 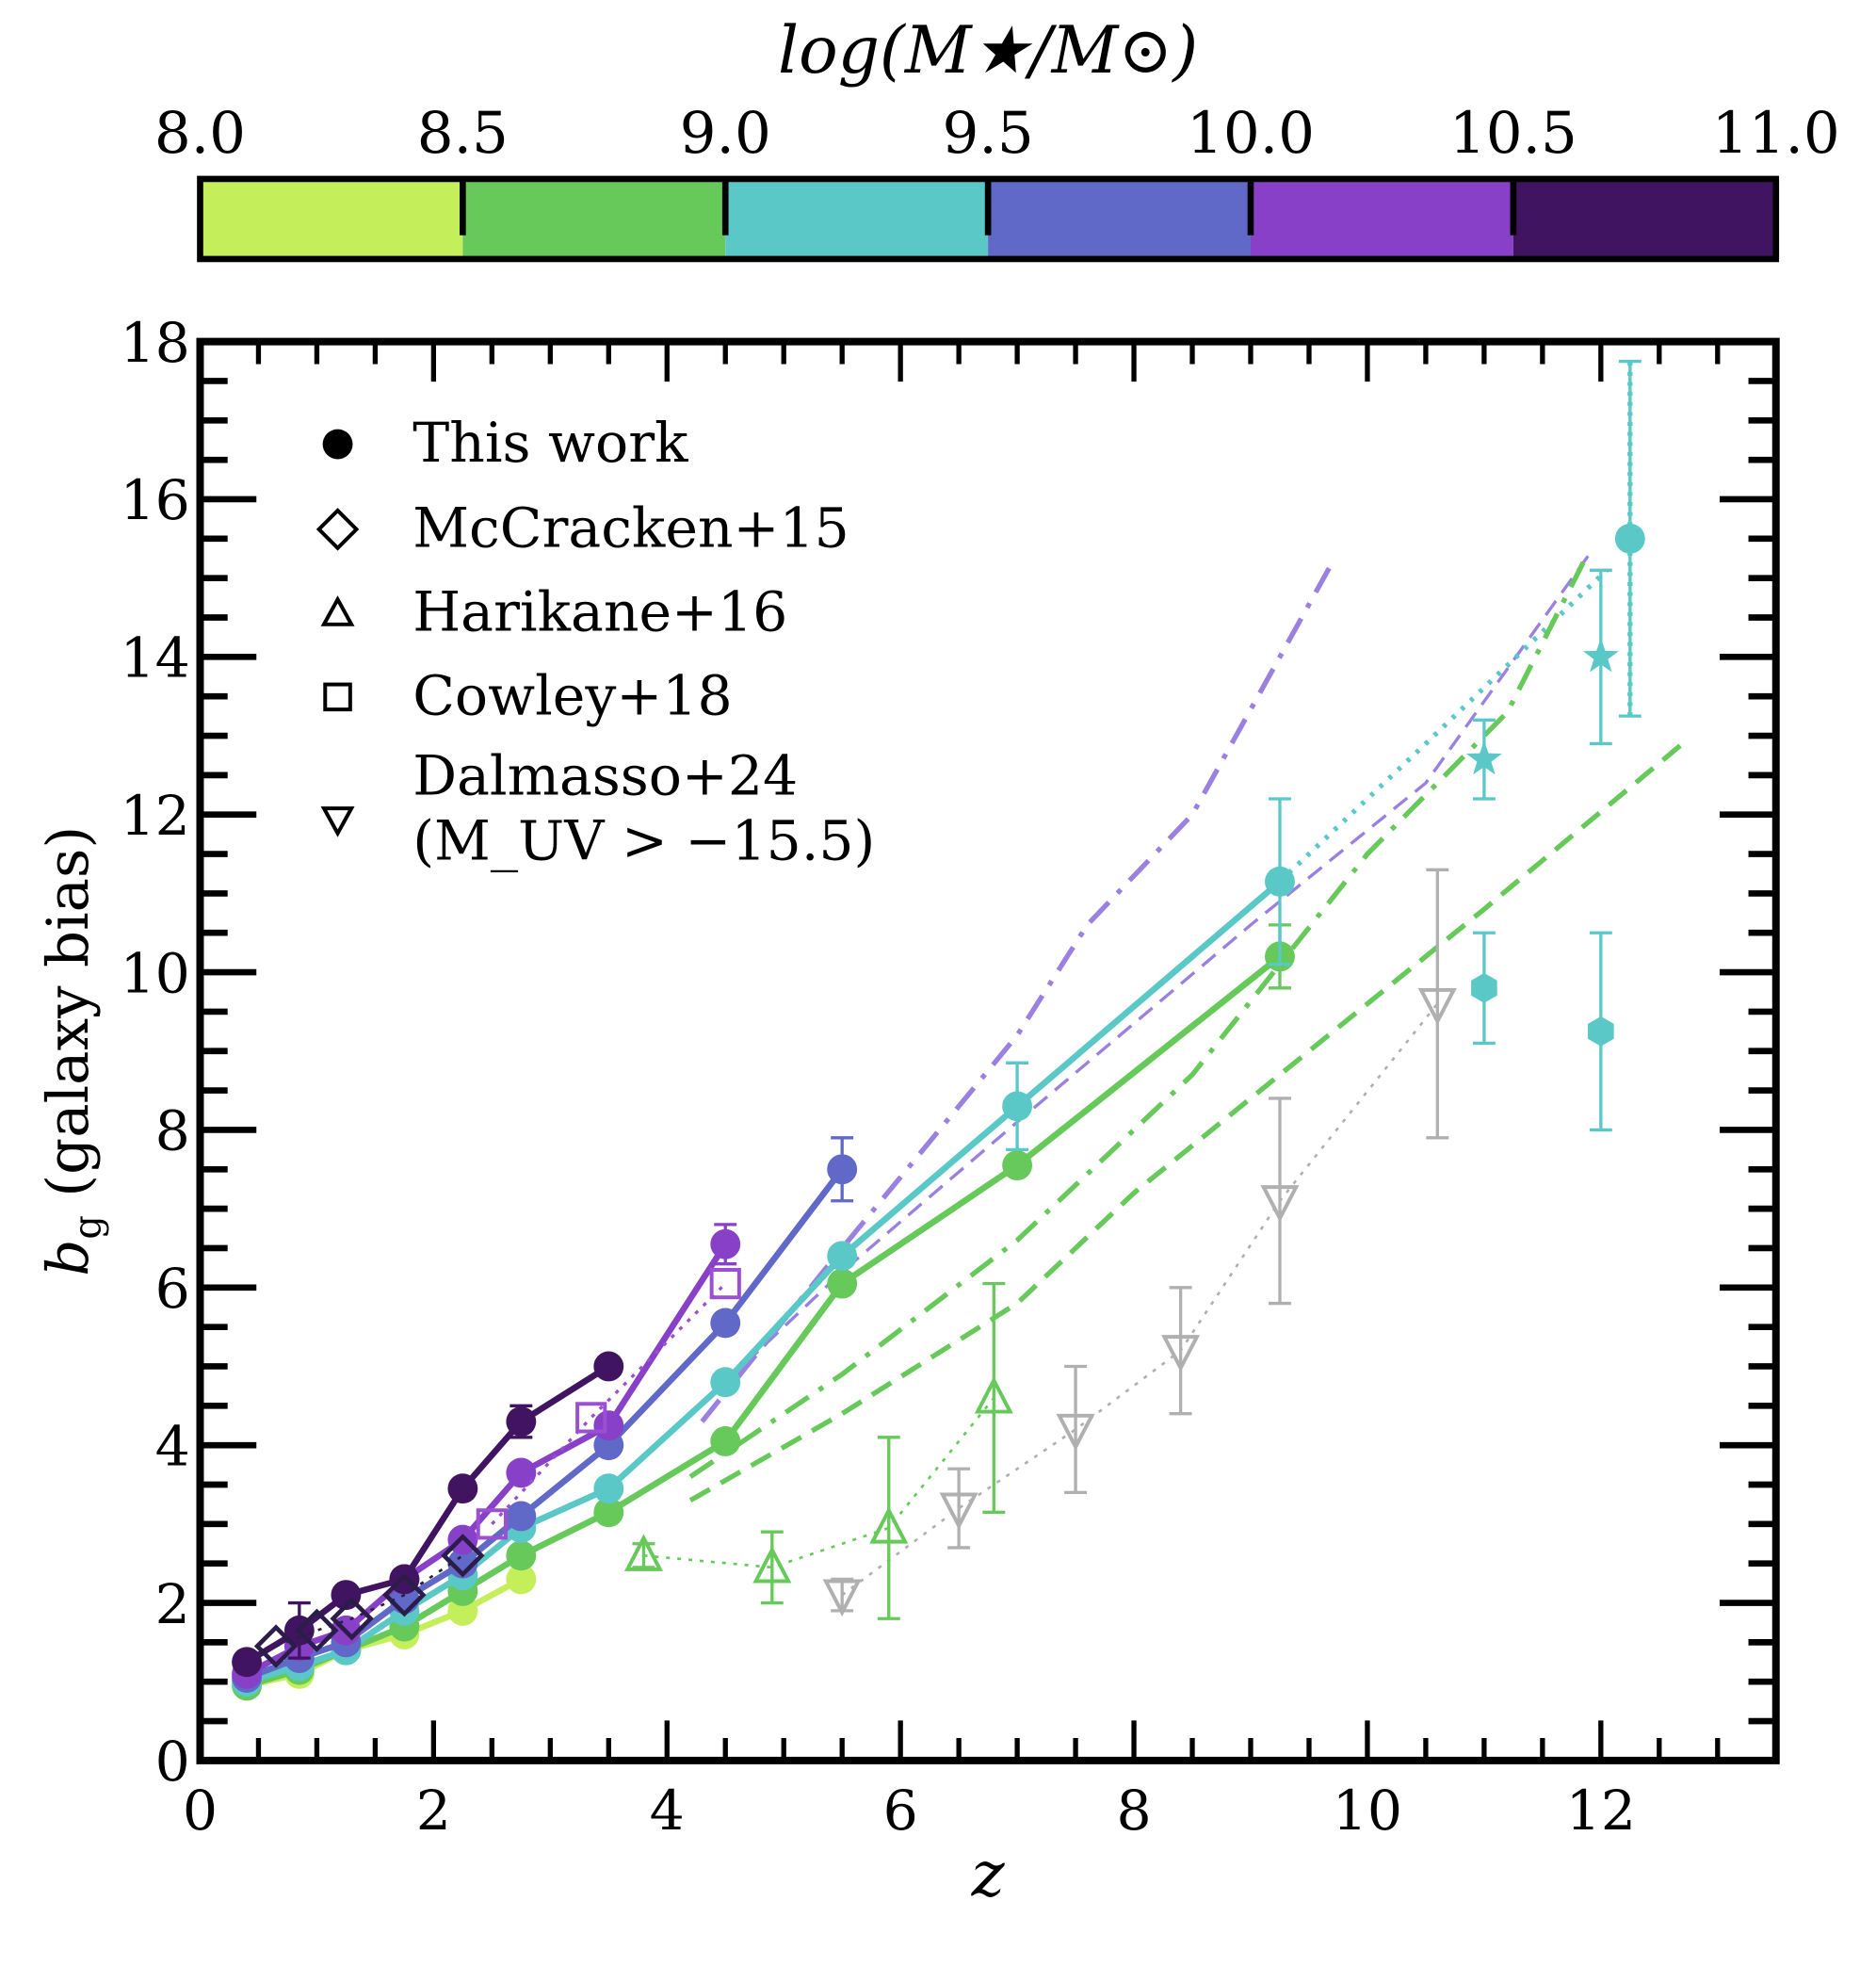 I want to click on mccracken15-line, so click(x=369, y=1601).